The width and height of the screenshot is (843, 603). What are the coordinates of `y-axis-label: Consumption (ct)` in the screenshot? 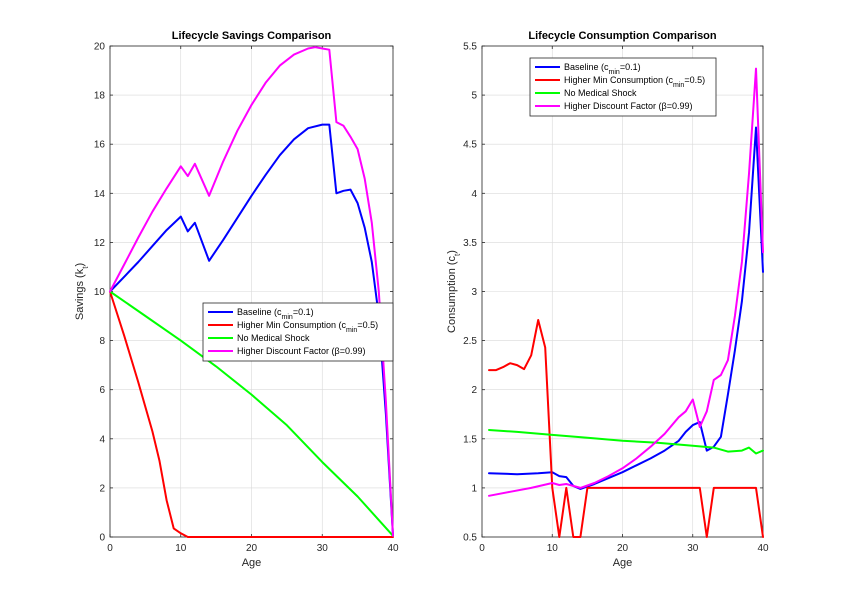 It's located at (454, 291).